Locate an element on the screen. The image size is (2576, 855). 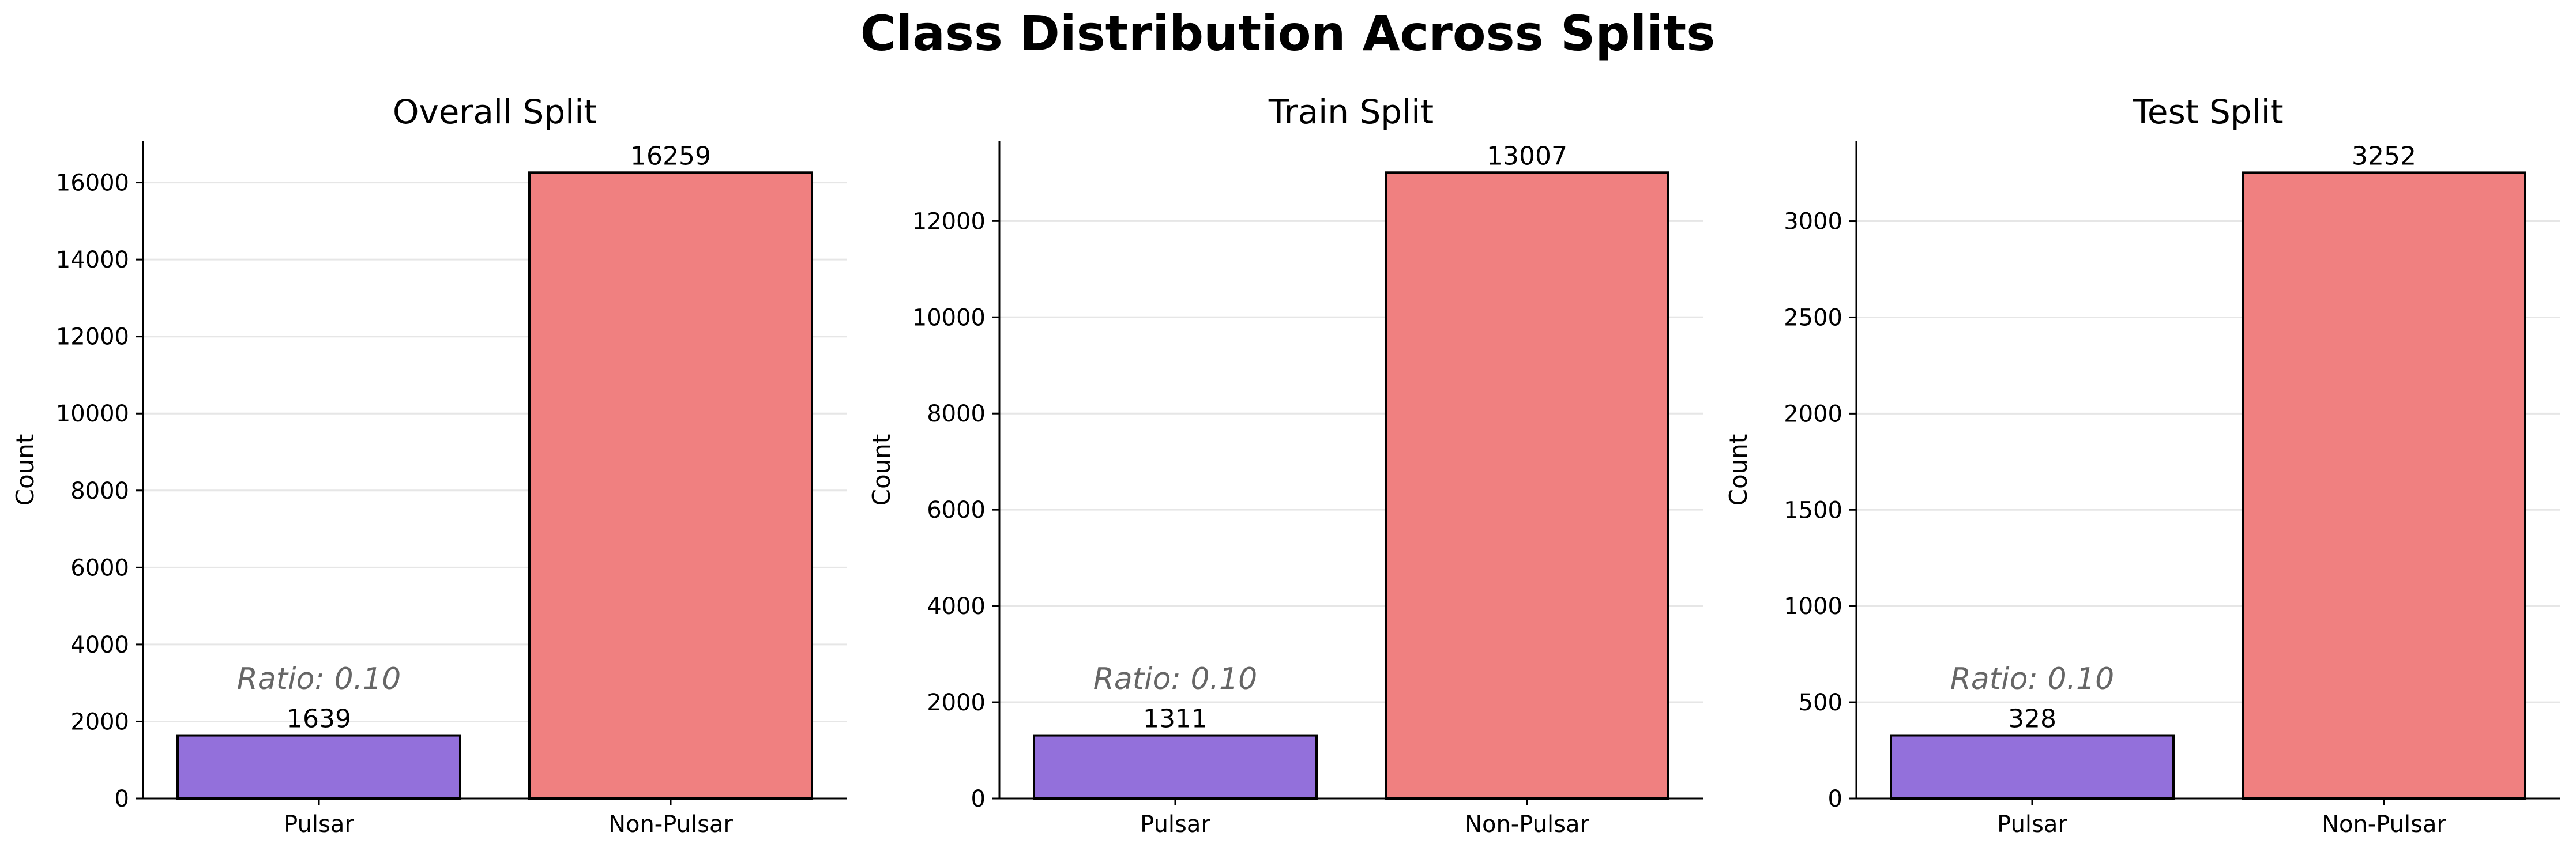
bar-value-label: 328 is located at coordinates (2032, 719).